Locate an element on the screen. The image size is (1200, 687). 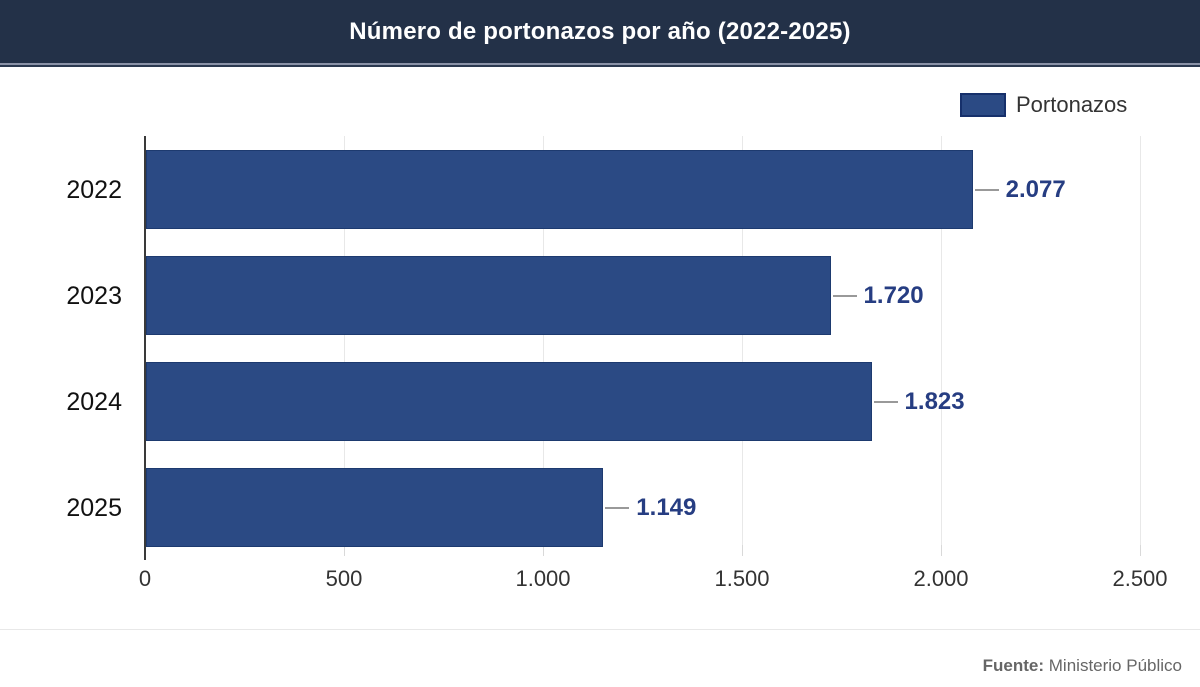
value-label: 2.077 is located at coordinates (1035, 189).